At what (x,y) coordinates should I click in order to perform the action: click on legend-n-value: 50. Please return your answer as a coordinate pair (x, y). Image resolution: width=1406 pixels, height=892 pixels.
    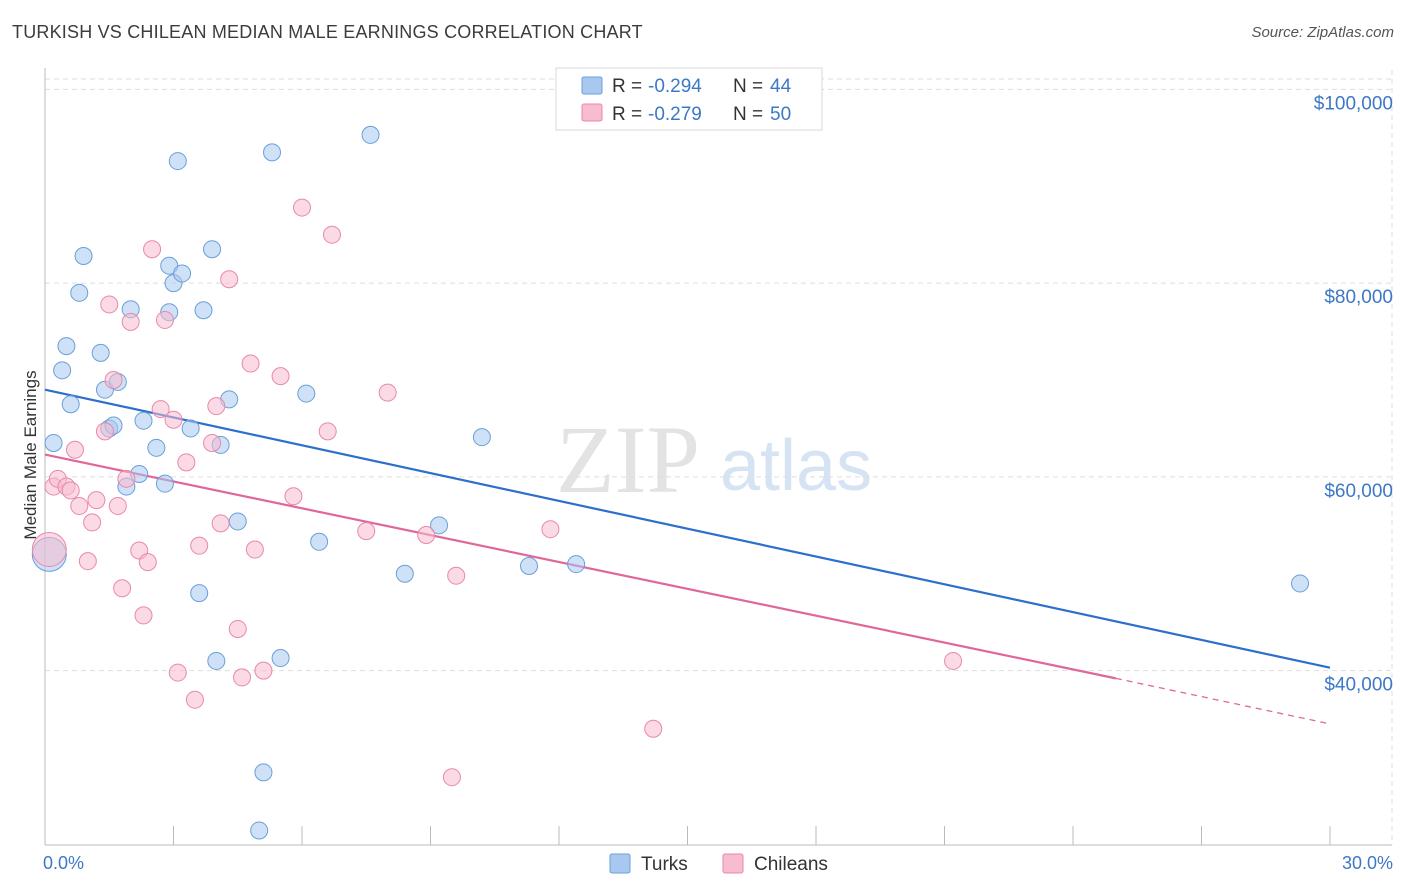
    Looking at the image, I should click on (780, 114).